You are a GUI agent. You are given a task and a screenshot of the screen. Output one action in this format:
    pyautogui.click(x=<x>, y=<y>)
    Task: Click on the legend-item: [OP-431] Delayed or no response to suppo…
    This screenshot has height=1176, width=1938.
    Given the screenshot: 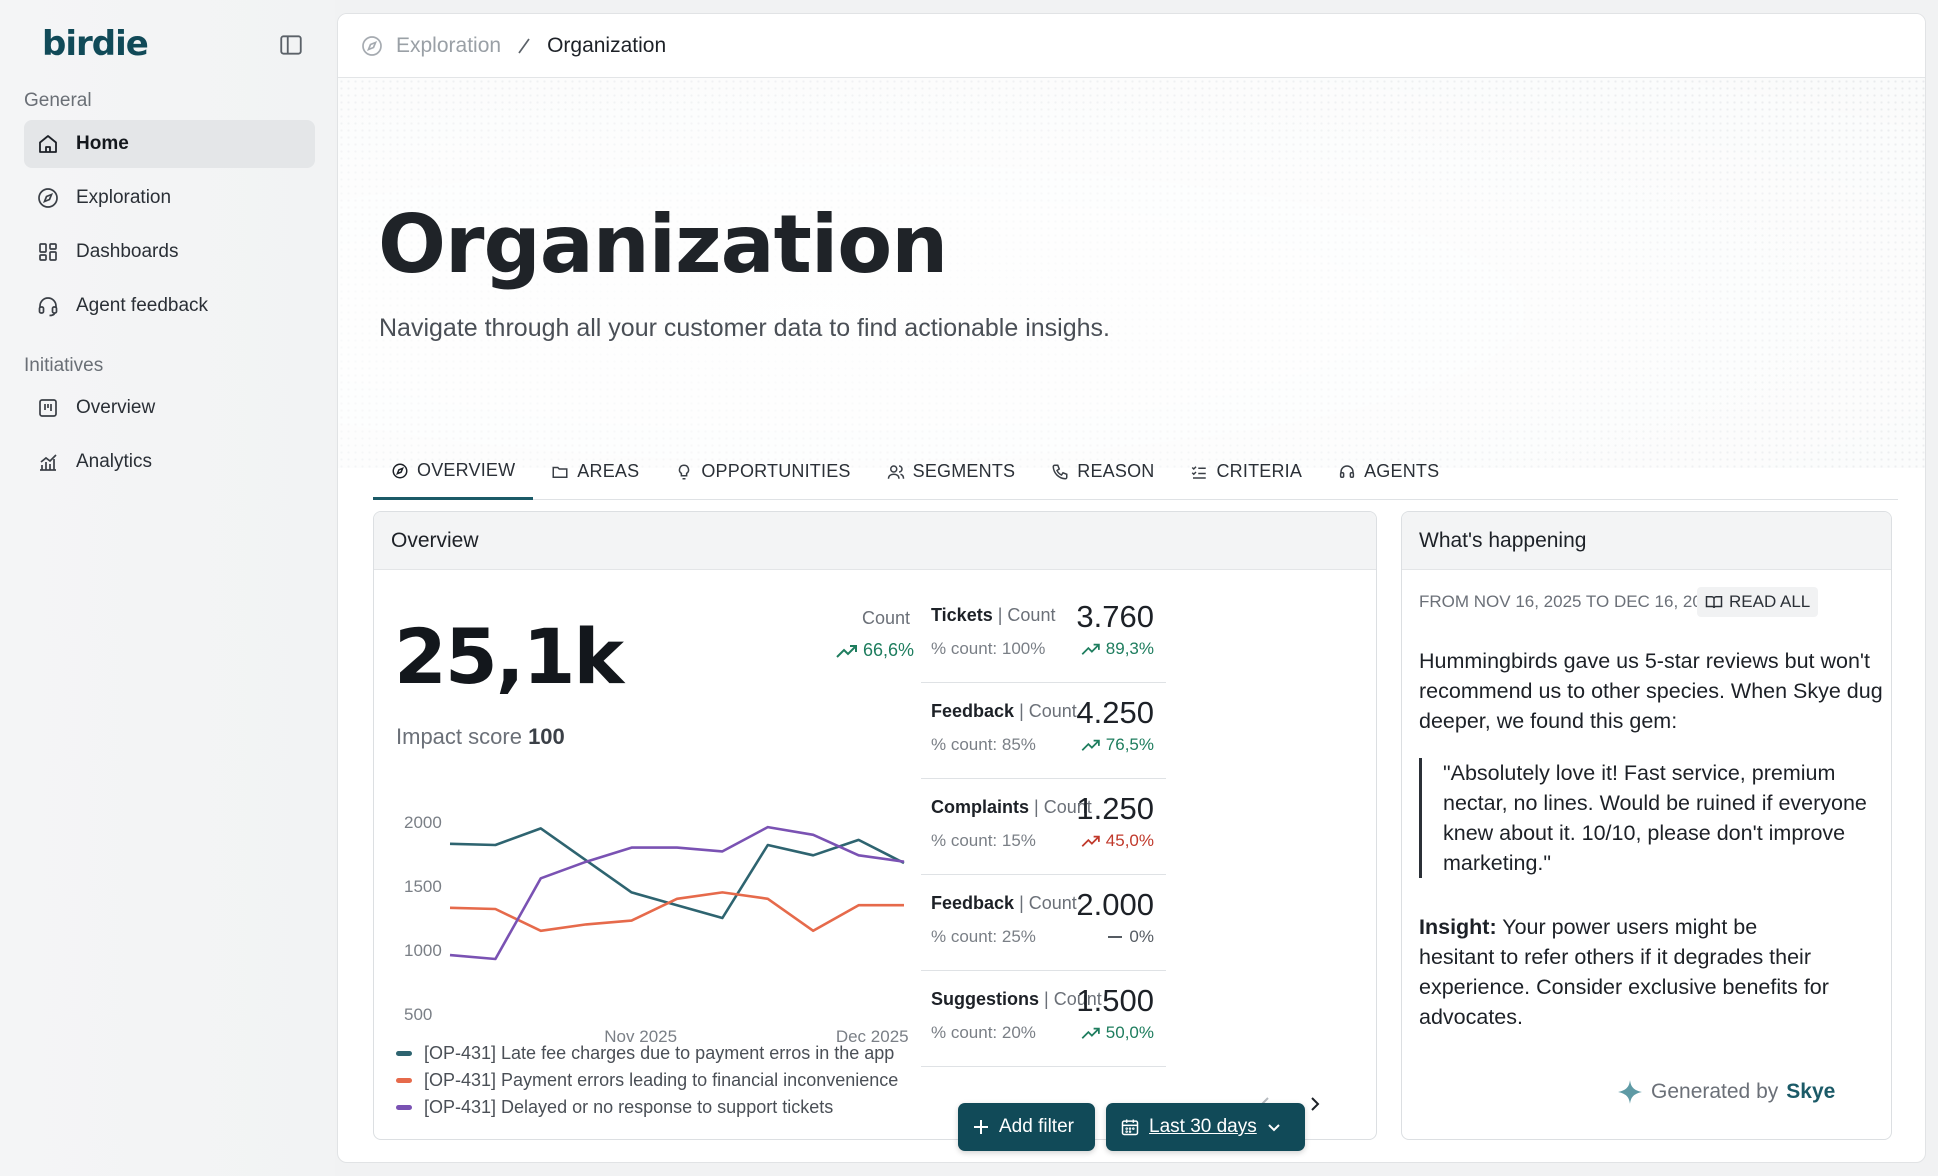 What is the action you would take?
    pyautogui.click(x=647, y=1107)
    